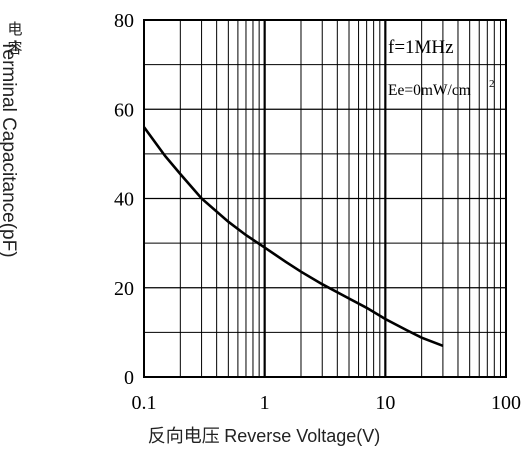  Describe the element at coordinates (492, 84) in the screenshot. I see `annotation-superscript: 2` at that location.